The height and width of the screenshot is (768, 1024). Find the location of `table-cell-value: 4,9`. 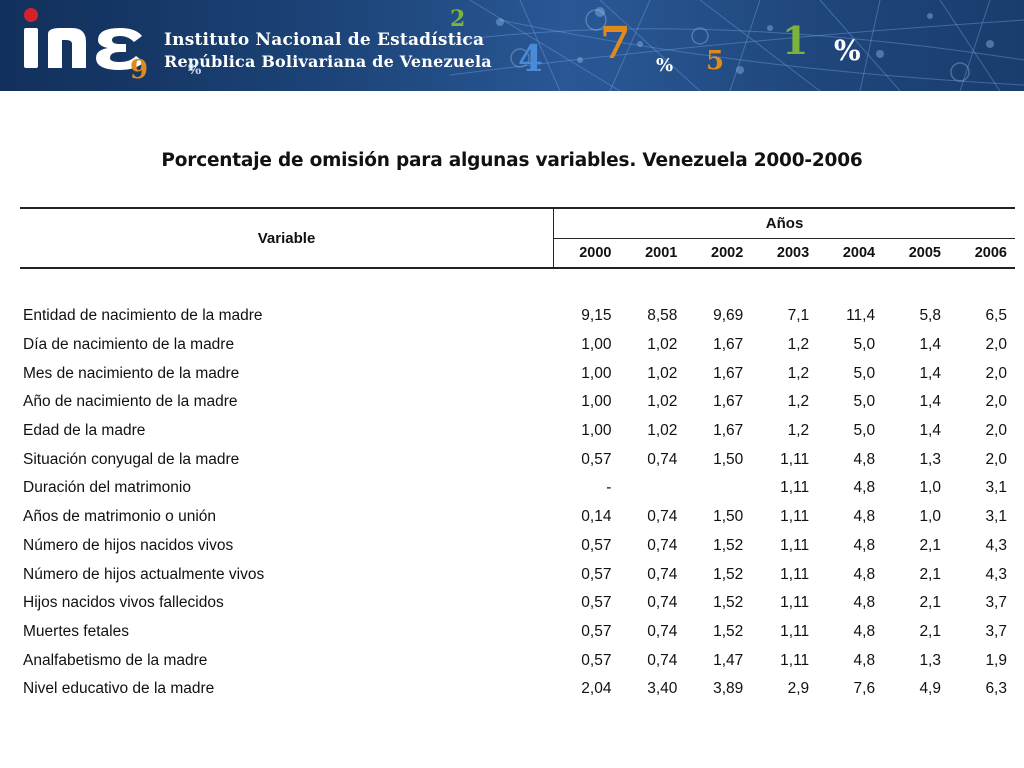

table-cell-value: 4,9 is located at coordinates (930, 689).